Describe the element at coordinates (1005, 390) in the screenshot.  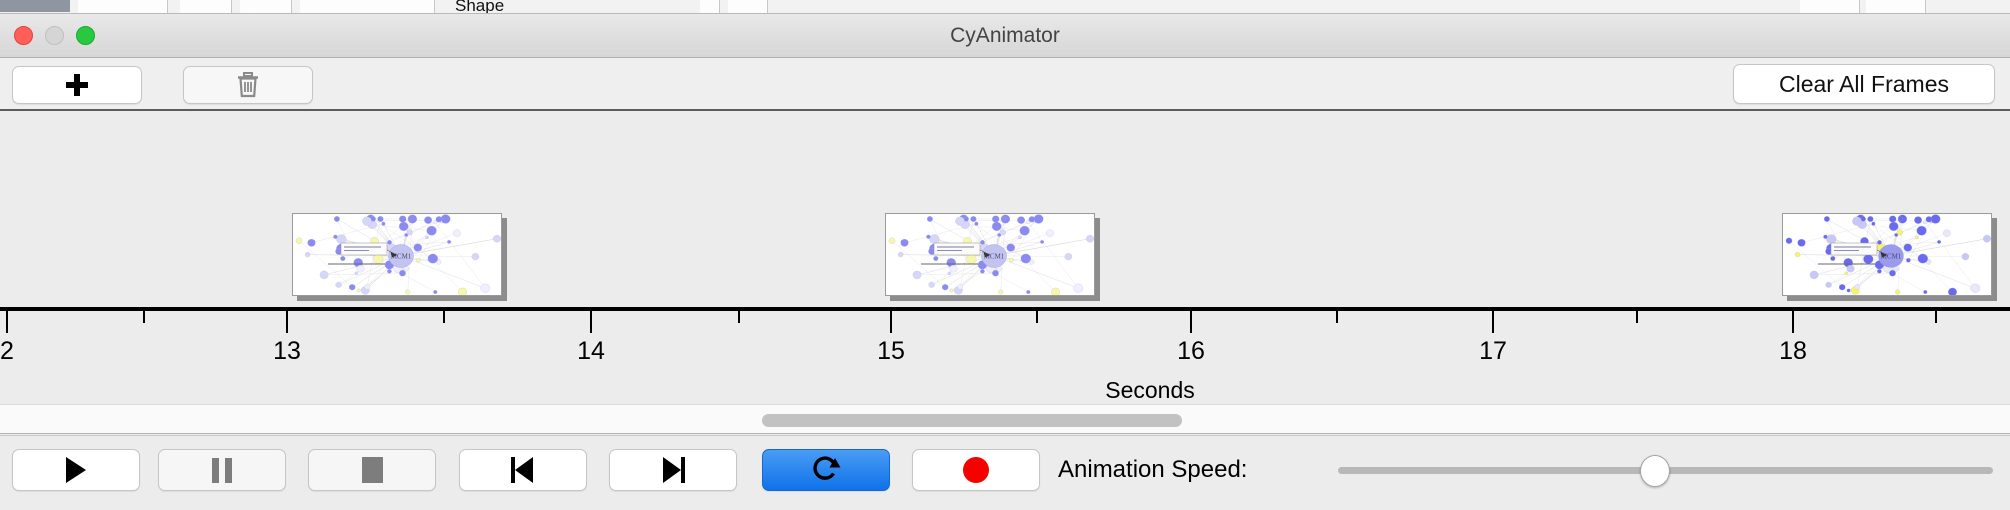
I see `axis-title: Seconds` at that location.